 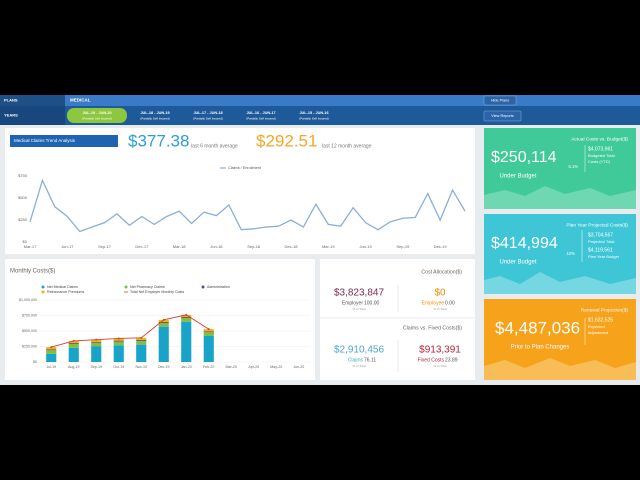 I want to click on amount-label: Claims, so click(x=356, y=360).